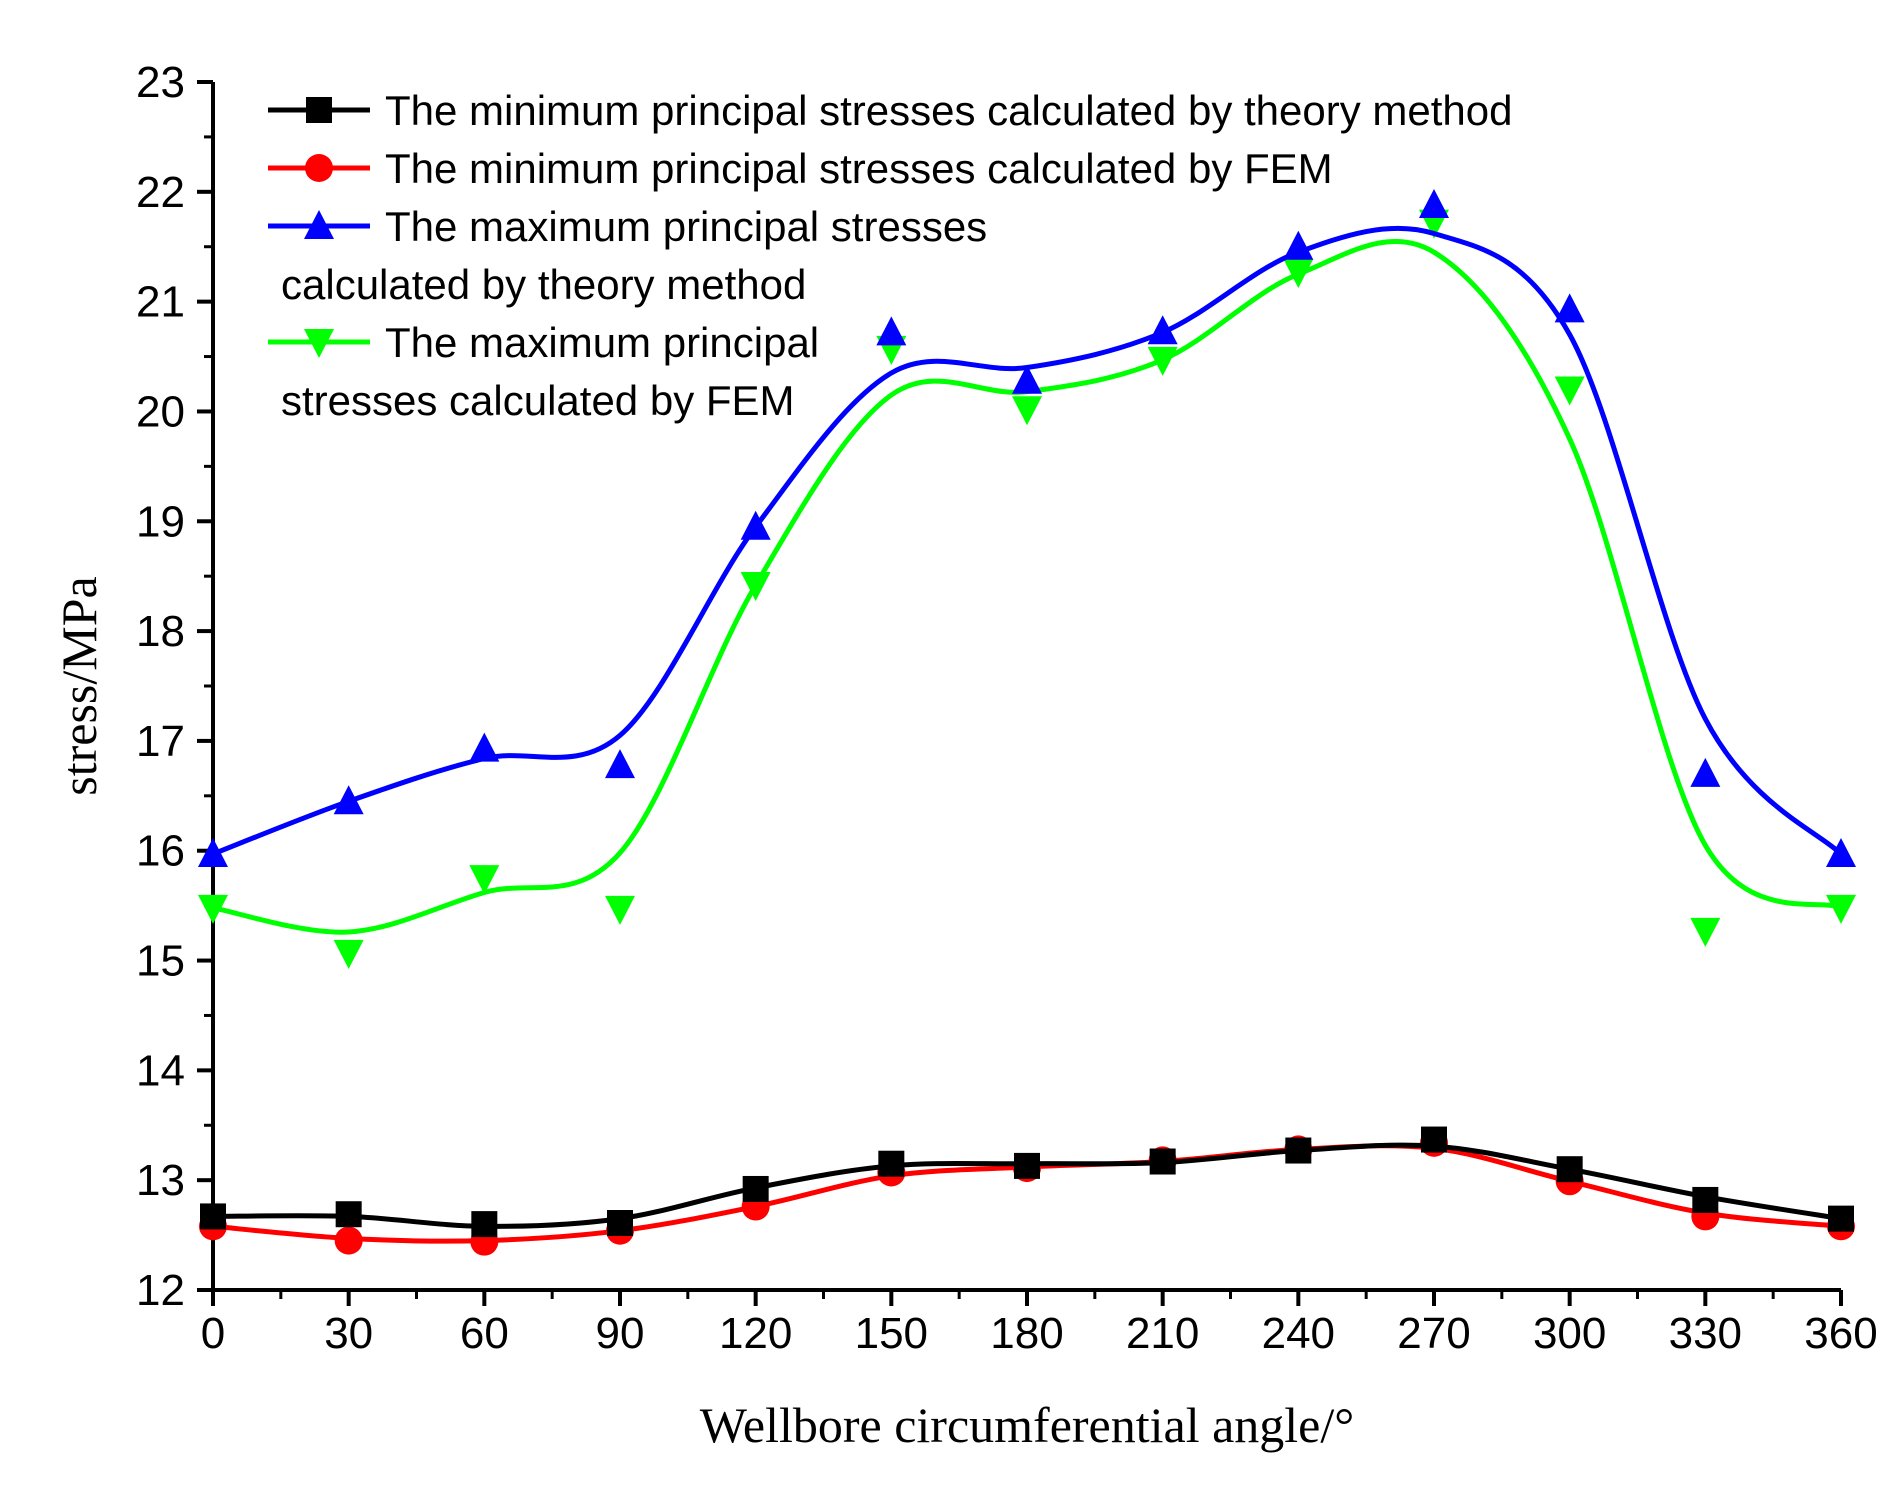 This screenshot has width=1894, height=1489. I want to click on y-tick-label: 21, so click(160, 302).